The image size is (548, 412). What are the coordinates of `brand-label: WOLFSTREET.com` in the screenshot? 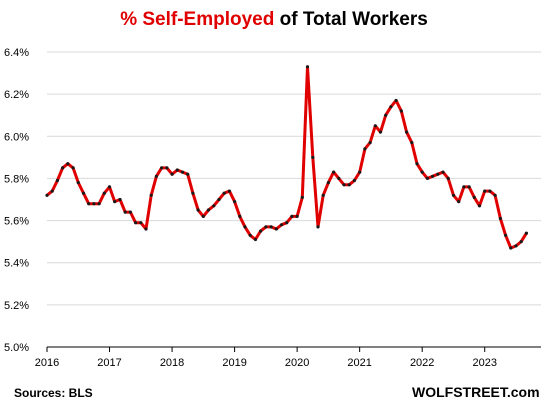 It's located at (476, 392).